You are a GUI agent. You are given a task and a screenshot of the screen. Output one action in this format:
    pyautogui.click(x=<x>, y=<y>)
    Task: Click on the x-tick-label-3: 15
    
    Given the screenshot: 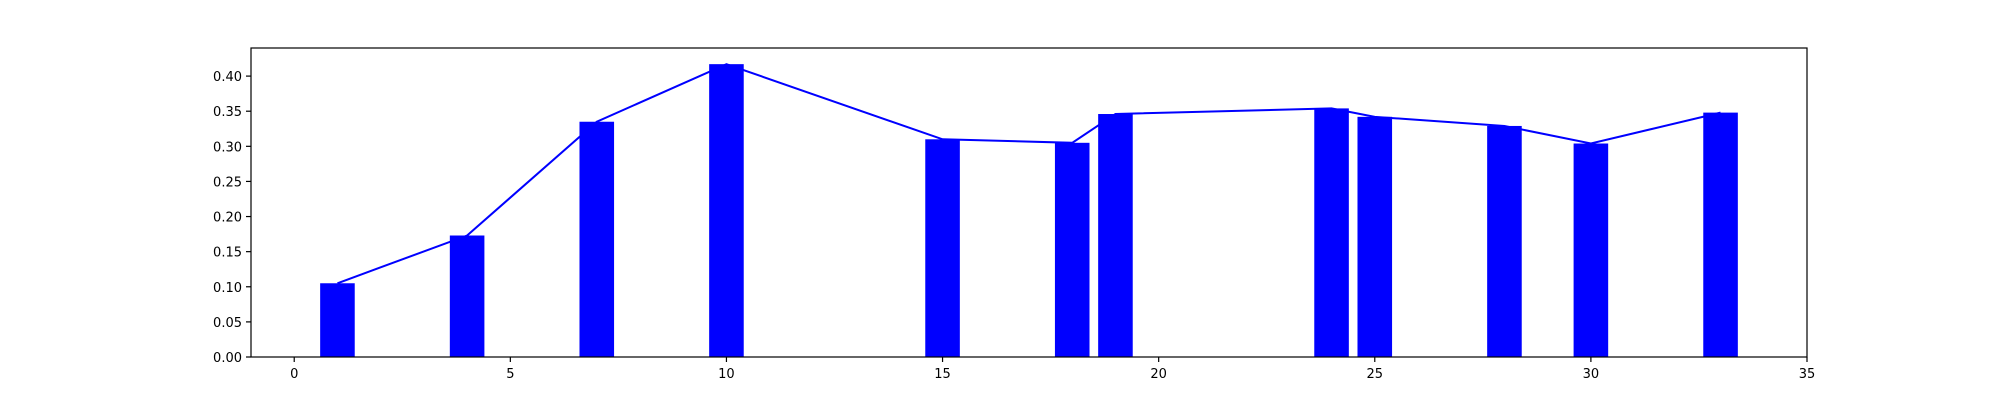 What is the action you would take?
    pyautogui.click(x=942, y=374)
    